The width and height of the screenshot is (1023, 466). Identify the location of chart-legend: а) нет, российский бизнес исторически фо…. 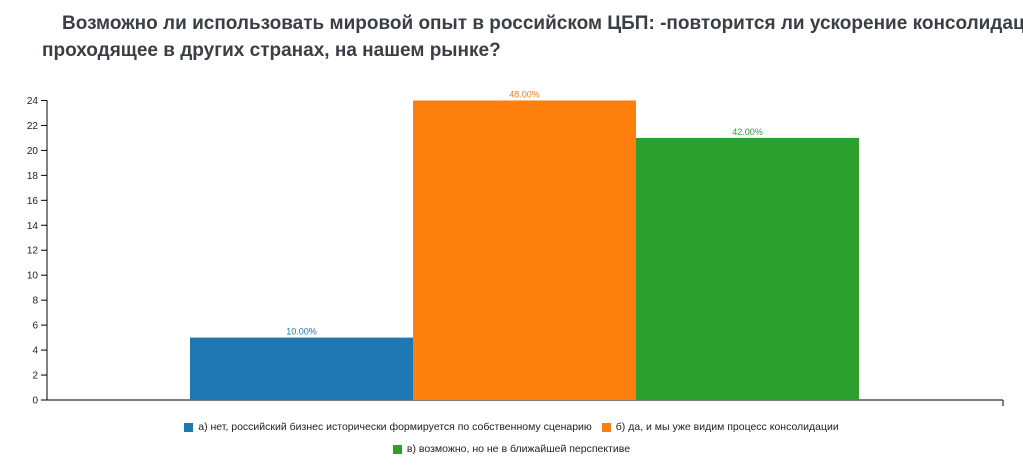
(511, 438).